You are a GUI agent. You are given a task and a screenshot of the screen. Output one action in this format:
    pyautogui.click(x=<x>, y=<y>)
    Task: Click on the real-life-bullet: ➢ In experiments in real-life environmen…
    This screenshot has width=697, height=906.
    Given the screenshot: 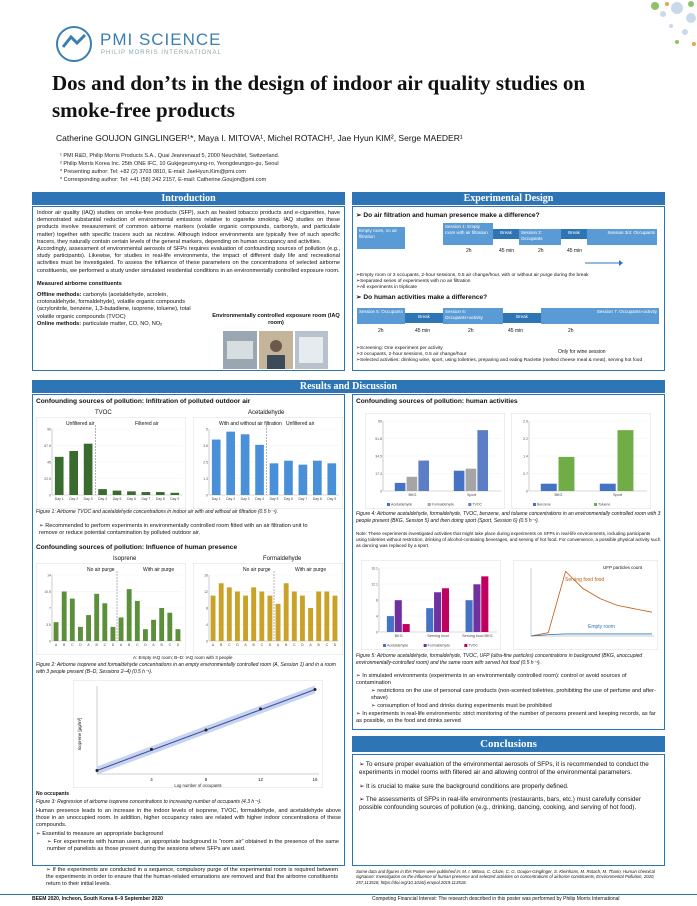 What is the action you would take?
    pyautogui.click(x=506, y=718)
    